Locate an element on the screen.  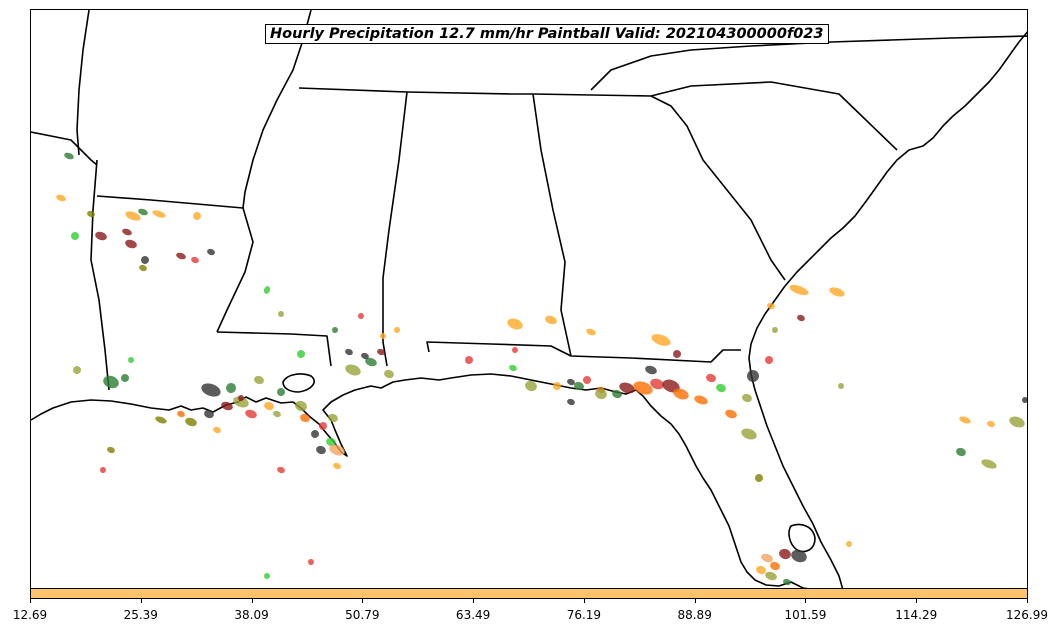
colorbar is located at coordinates (529, 593).